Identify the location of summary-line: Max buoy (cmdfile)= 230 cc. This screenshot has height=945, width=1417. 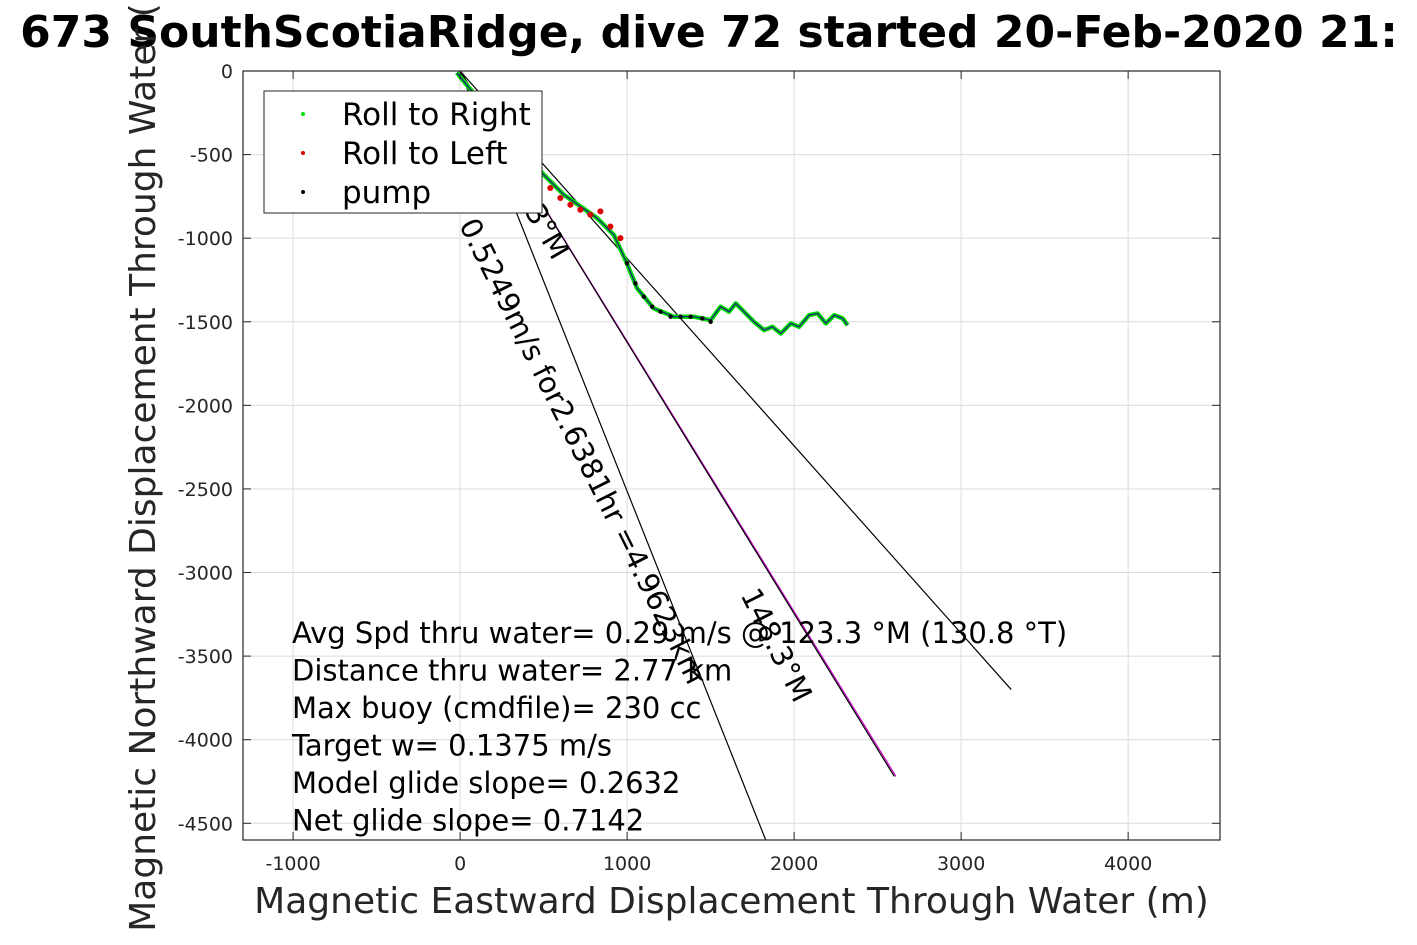
(496, 708).